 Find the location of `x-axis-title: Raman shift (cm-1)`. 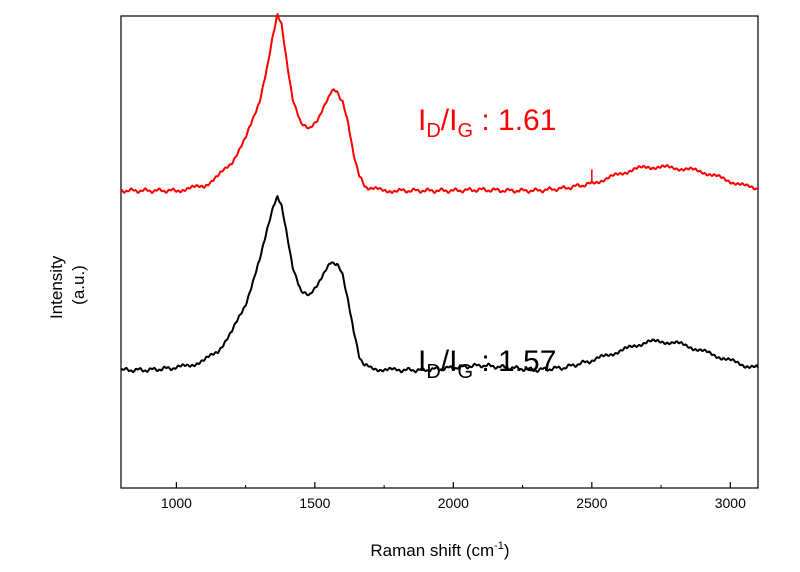

x-axis-title: Raman shift (cm-1) is located at coordinates (439, 550).